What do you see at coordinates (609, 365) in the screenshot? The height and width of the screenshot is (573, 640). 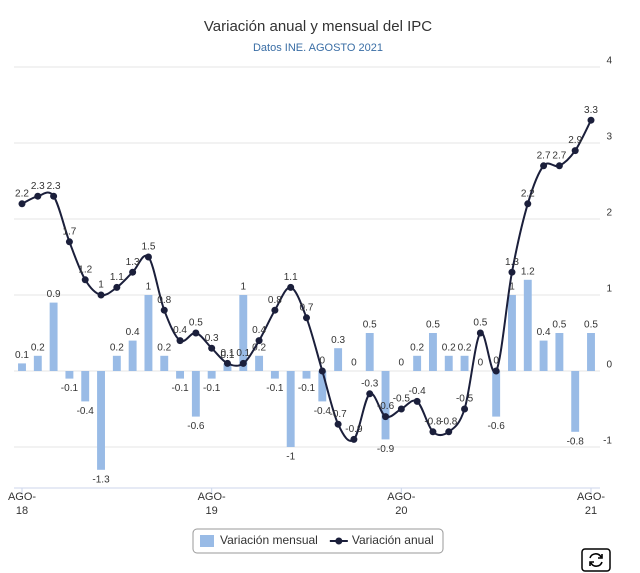 I see `y-tick-label: 0` at bounding box center [609, 365].